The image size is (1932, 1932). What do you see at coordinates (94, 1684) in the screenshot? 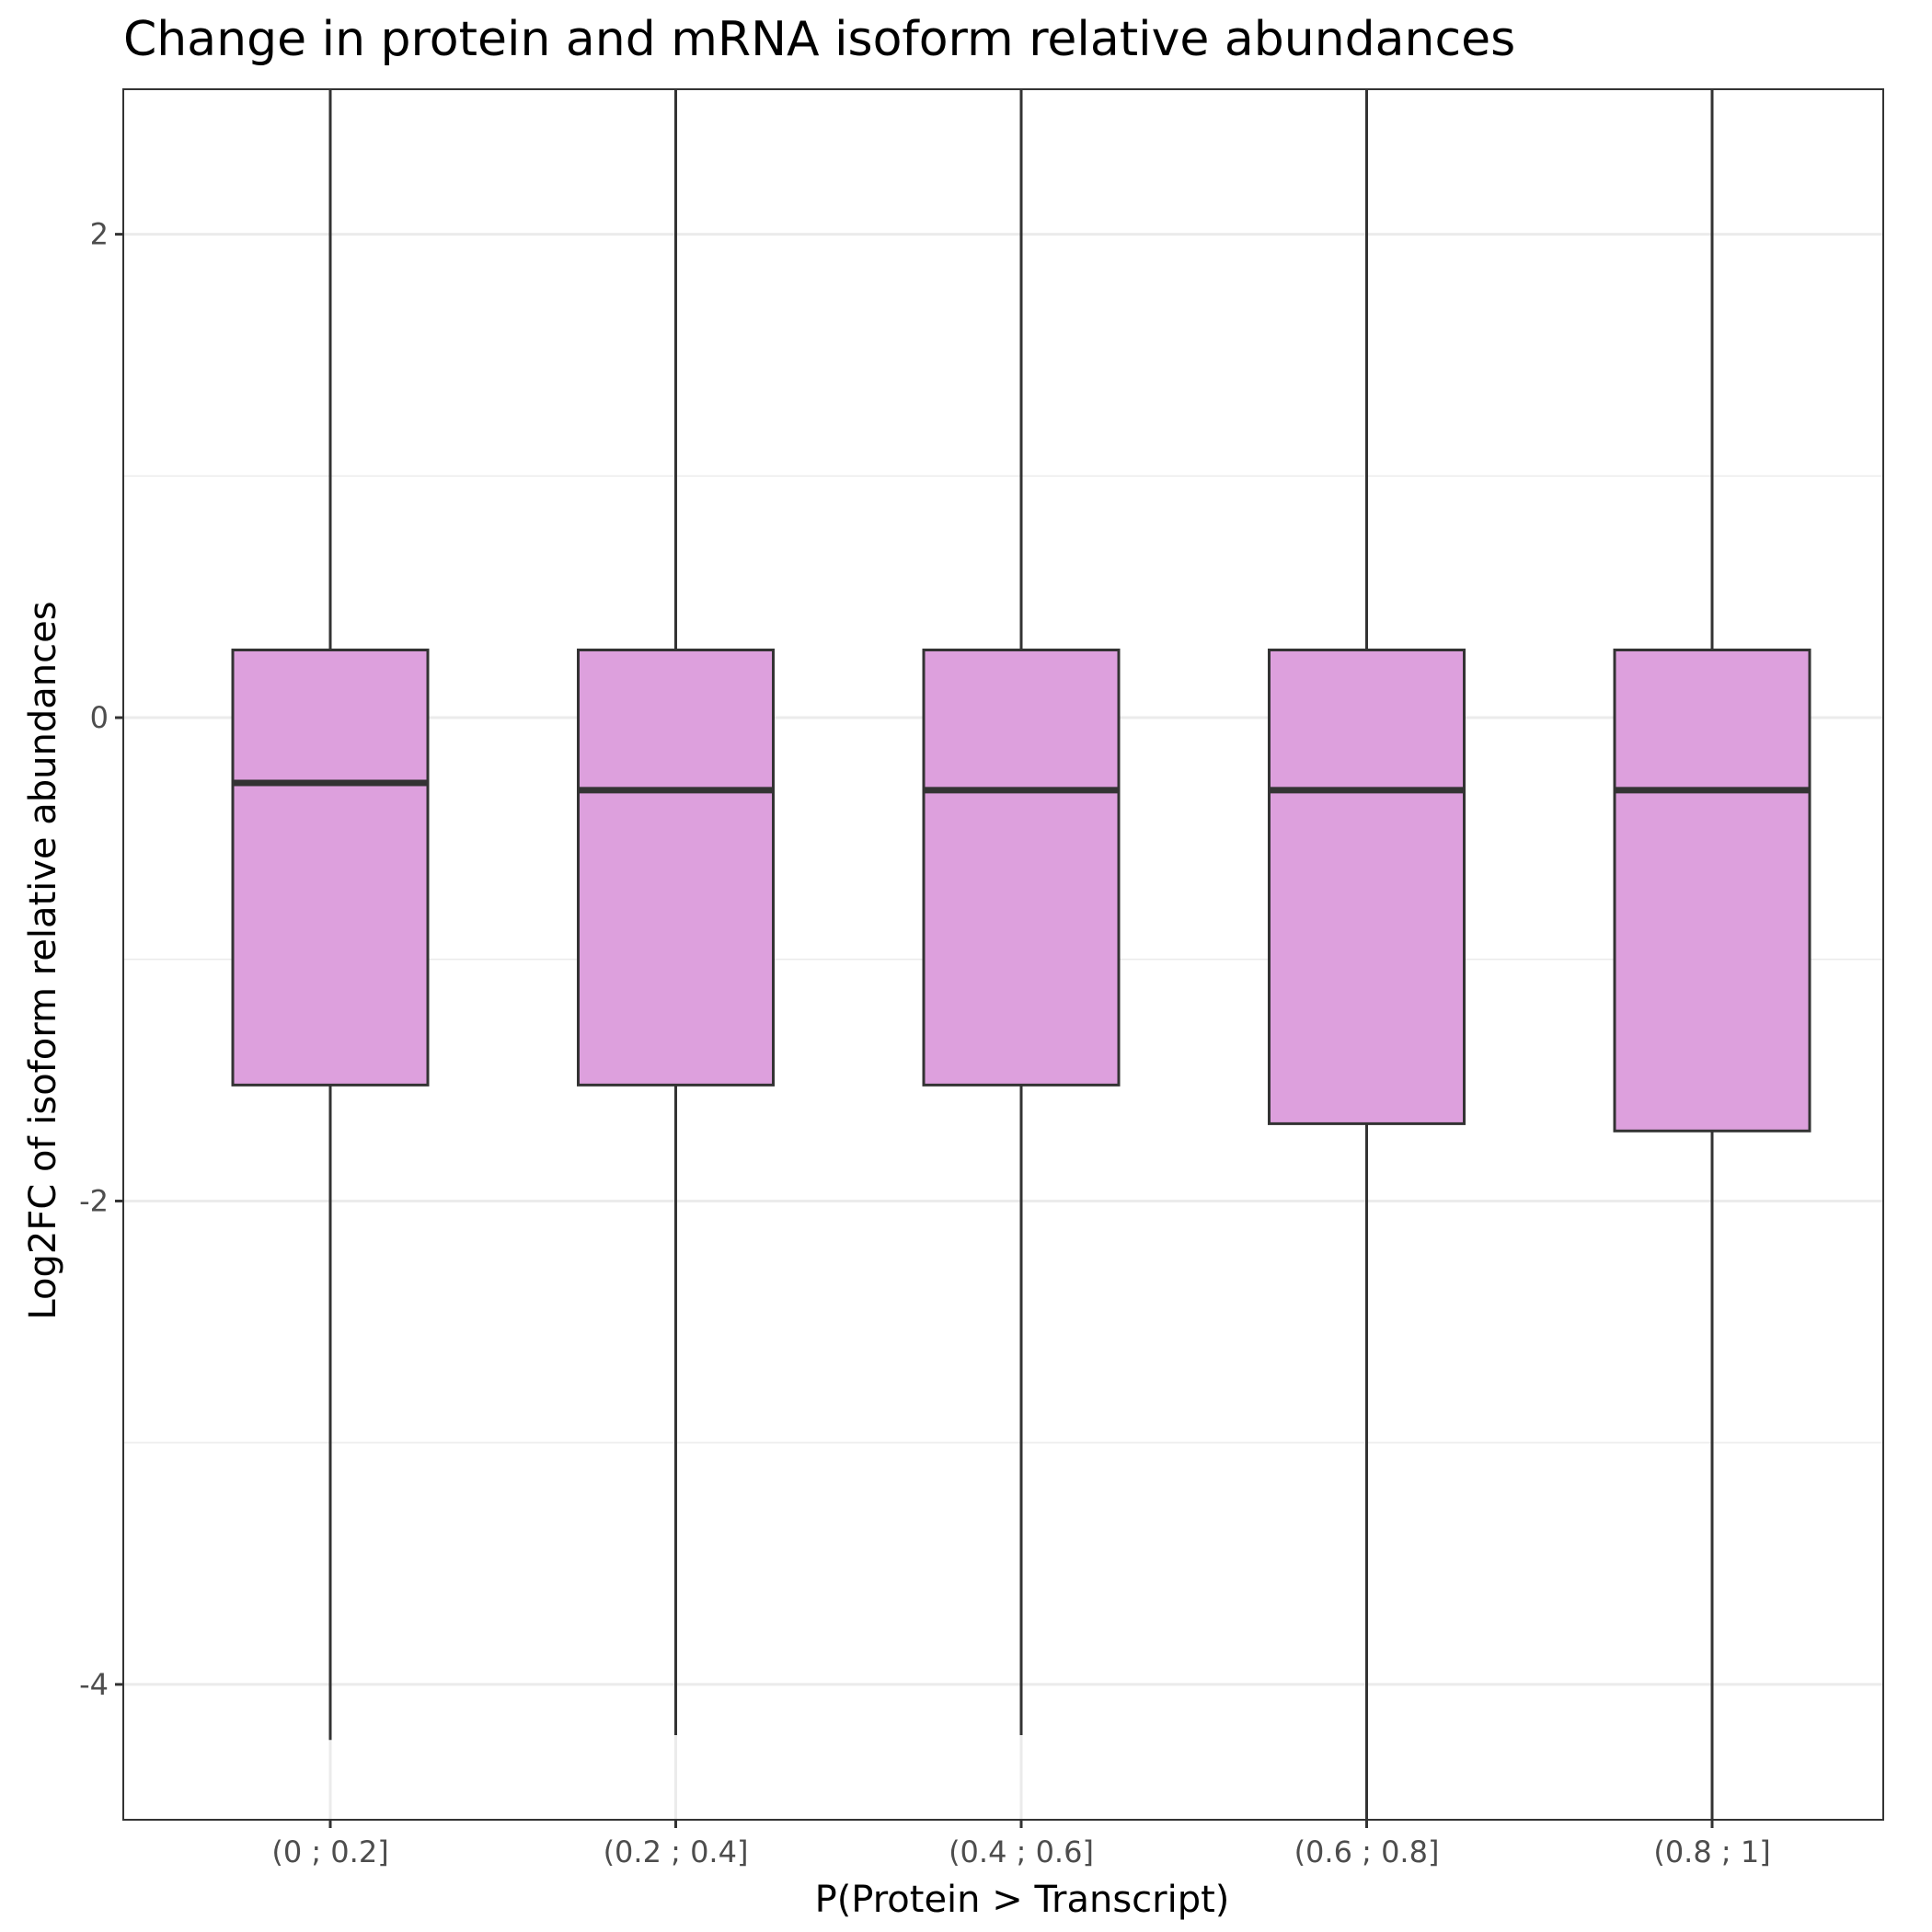
I see `y-tick-label: -4` at bounding box center [94, 1684].